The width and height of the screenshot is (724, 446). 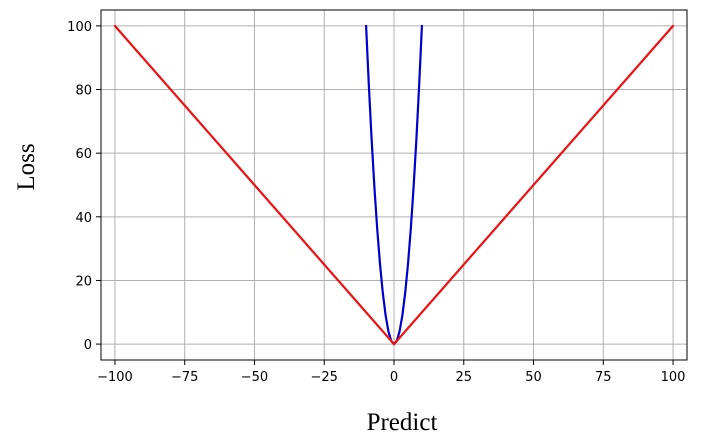 I want to click on y-tick-label: 80, so click(x=83, y=91).